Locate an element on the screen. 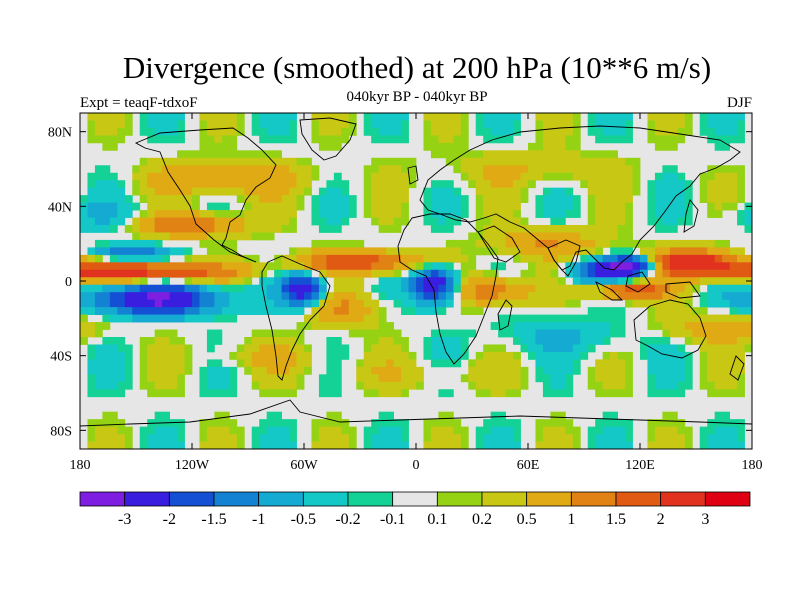  plot-subtitle: 040kyr BP - 040kyr BP is located at coordinates (417, 97).